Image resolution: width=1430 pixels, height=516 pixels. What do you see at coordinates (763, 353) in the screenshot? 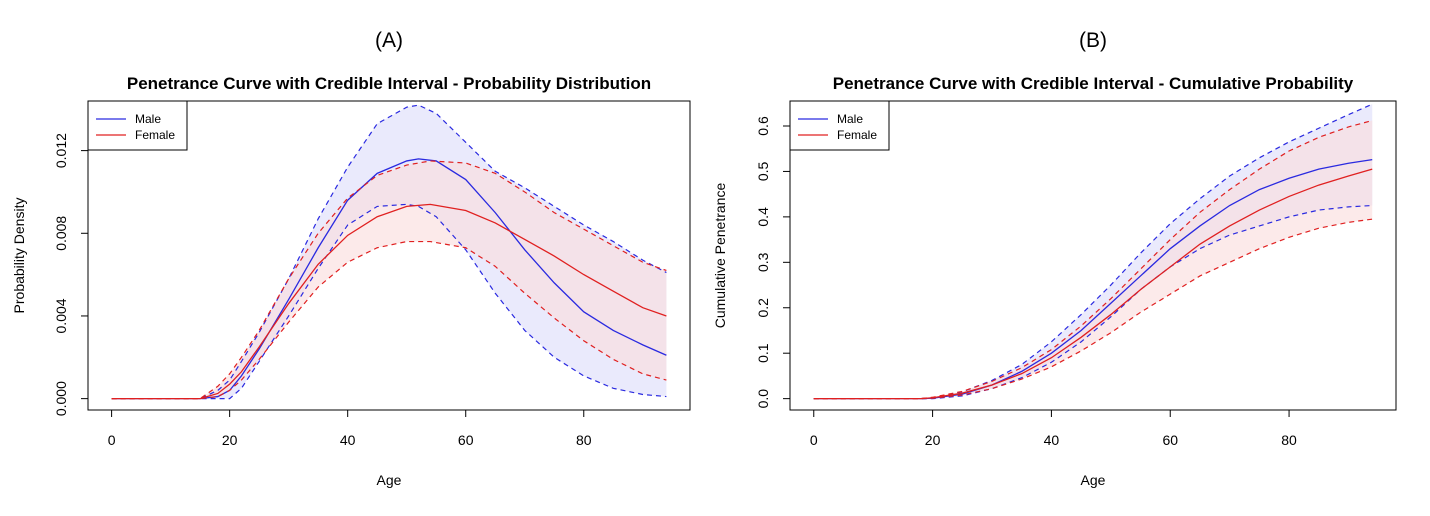
I see `y-tick-label: 0.1` at bounding box center [763, 353].